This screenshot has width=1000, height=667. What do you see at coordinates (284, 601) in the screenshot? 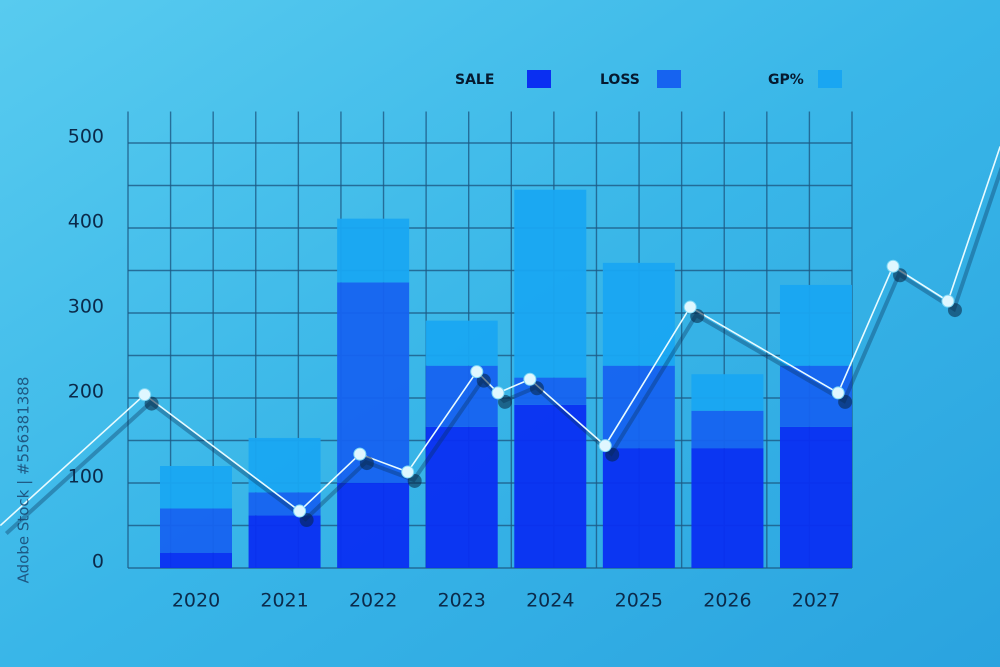
I see `x-tick-label: 2021` at bounding box center [284, 601].